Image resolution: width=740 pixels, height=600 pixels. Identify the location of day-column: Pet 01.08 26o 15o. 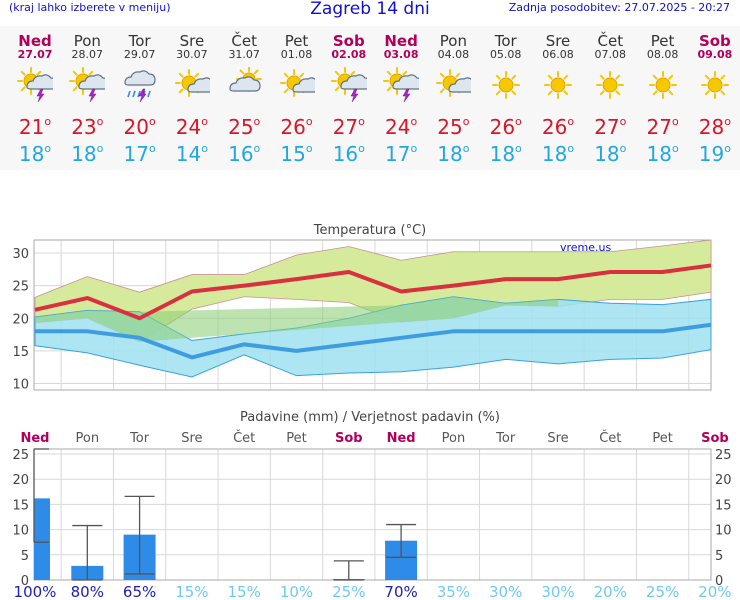
(297, 95).